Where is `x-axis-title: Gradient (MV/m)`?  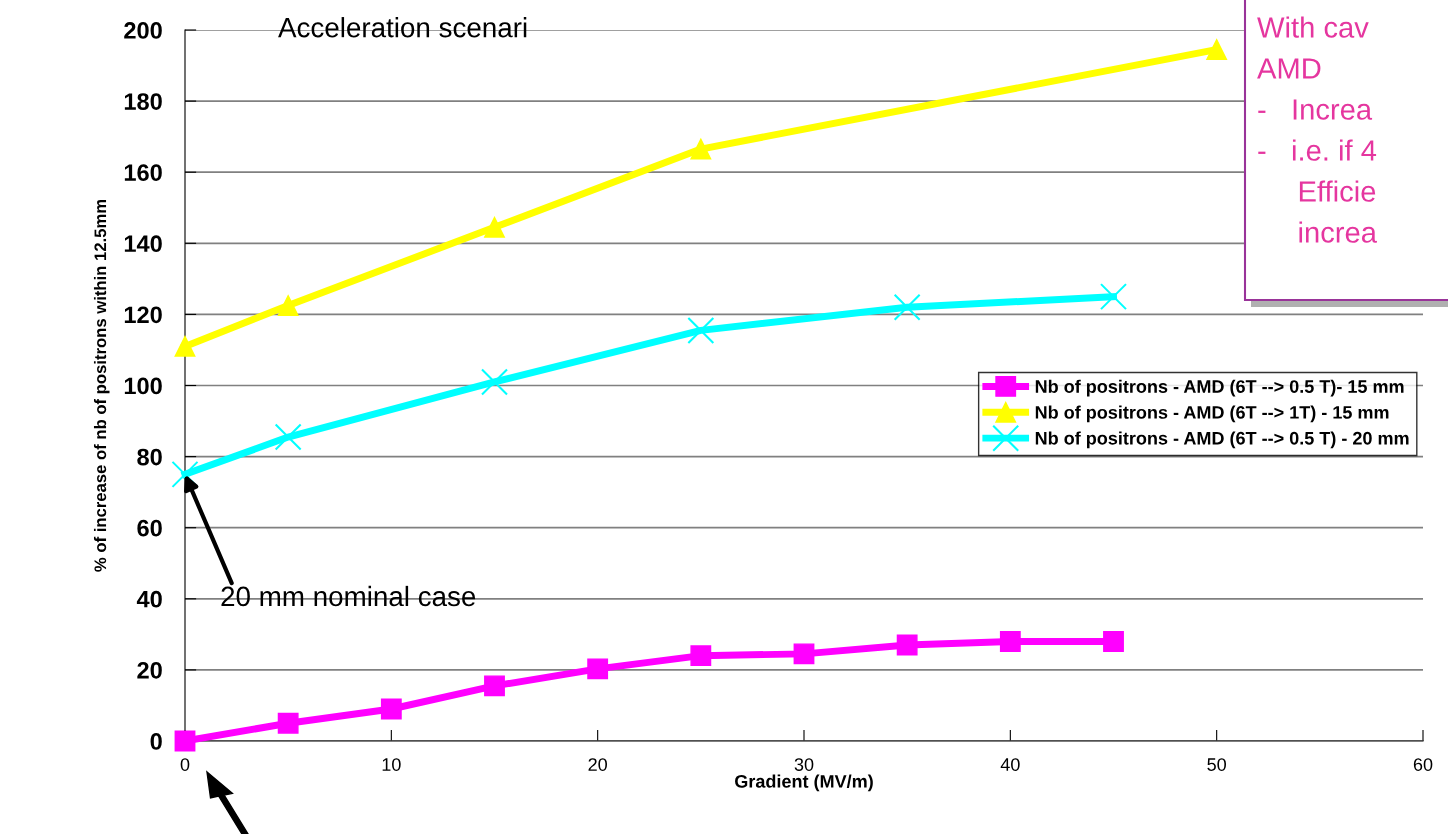
x-axis-title: Gradient (MV/m) is located at coordinates (804, 783).